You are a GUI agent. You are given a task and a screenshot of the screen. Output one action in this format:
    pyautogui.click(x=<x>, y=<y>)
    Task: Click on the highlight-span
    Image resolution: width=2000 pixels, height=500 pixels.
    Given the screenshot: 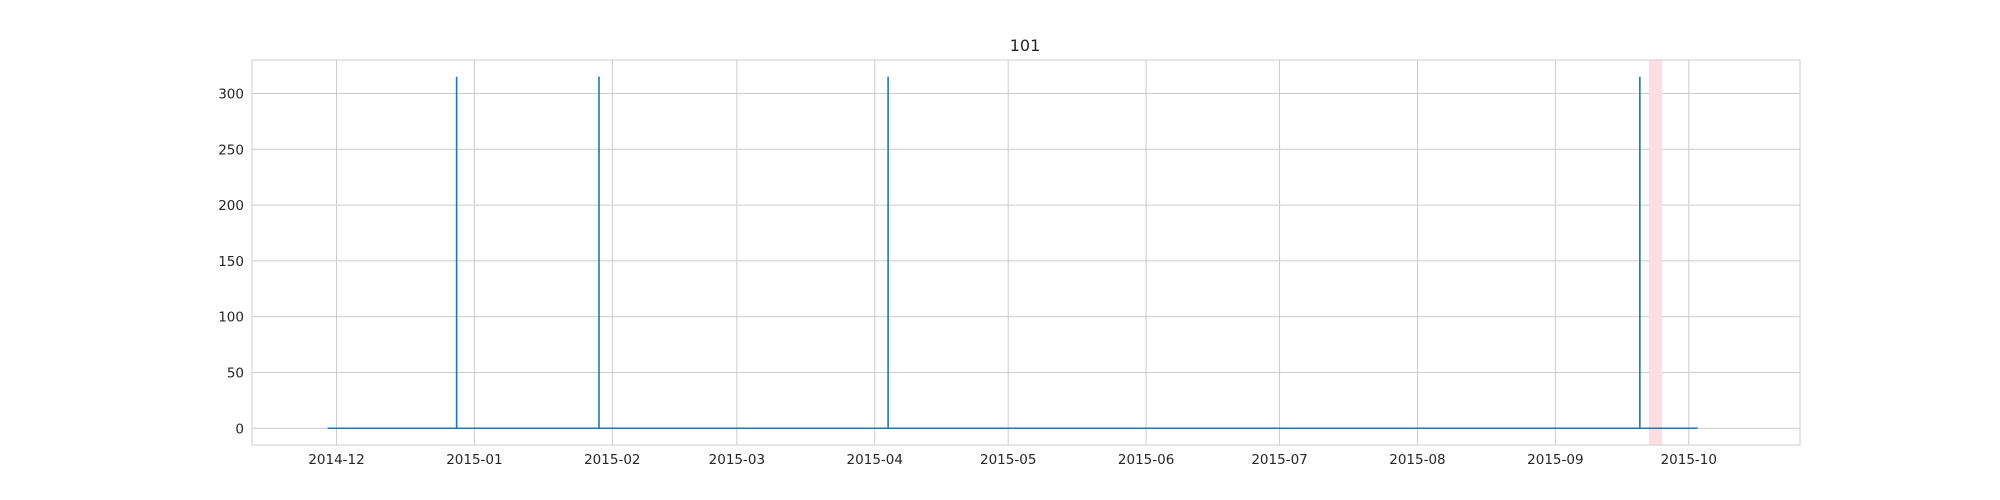 What is the action you would take?
    pyautogui.click(x=1655, y=252)
    